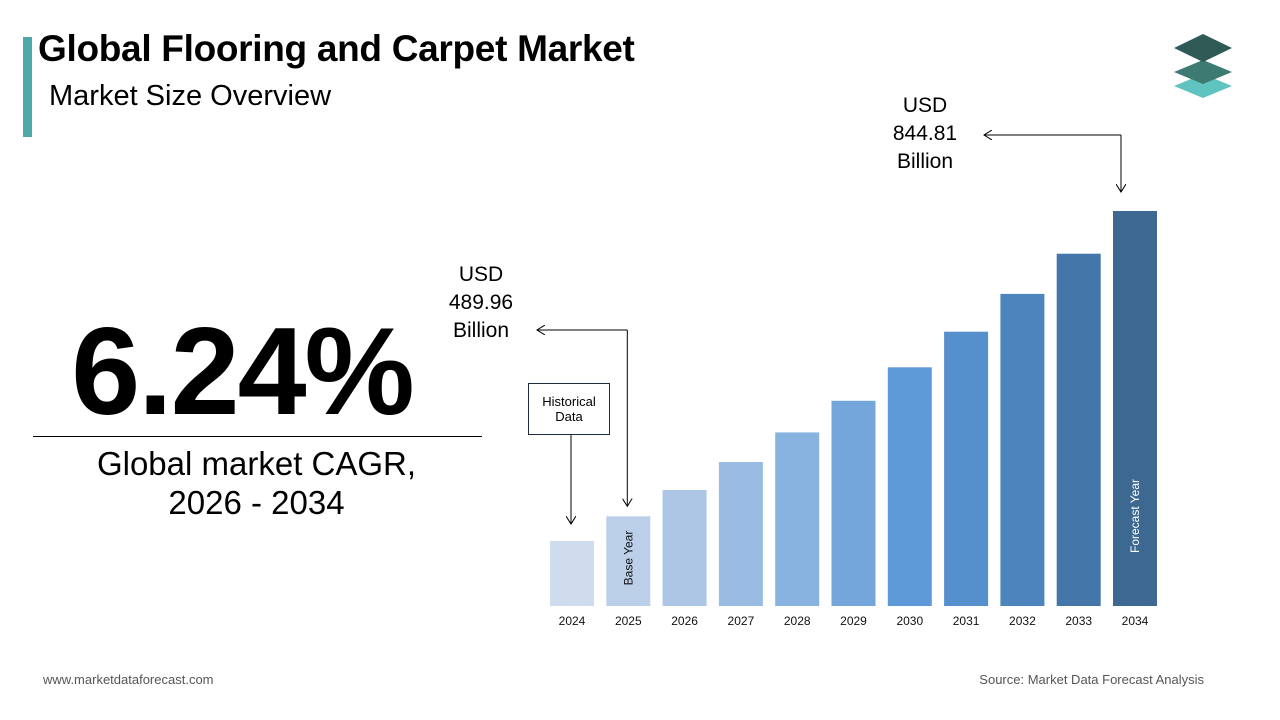 This screenshot has width=1280, height=720. I want to click on title-accent-bar, so click(27, 87).